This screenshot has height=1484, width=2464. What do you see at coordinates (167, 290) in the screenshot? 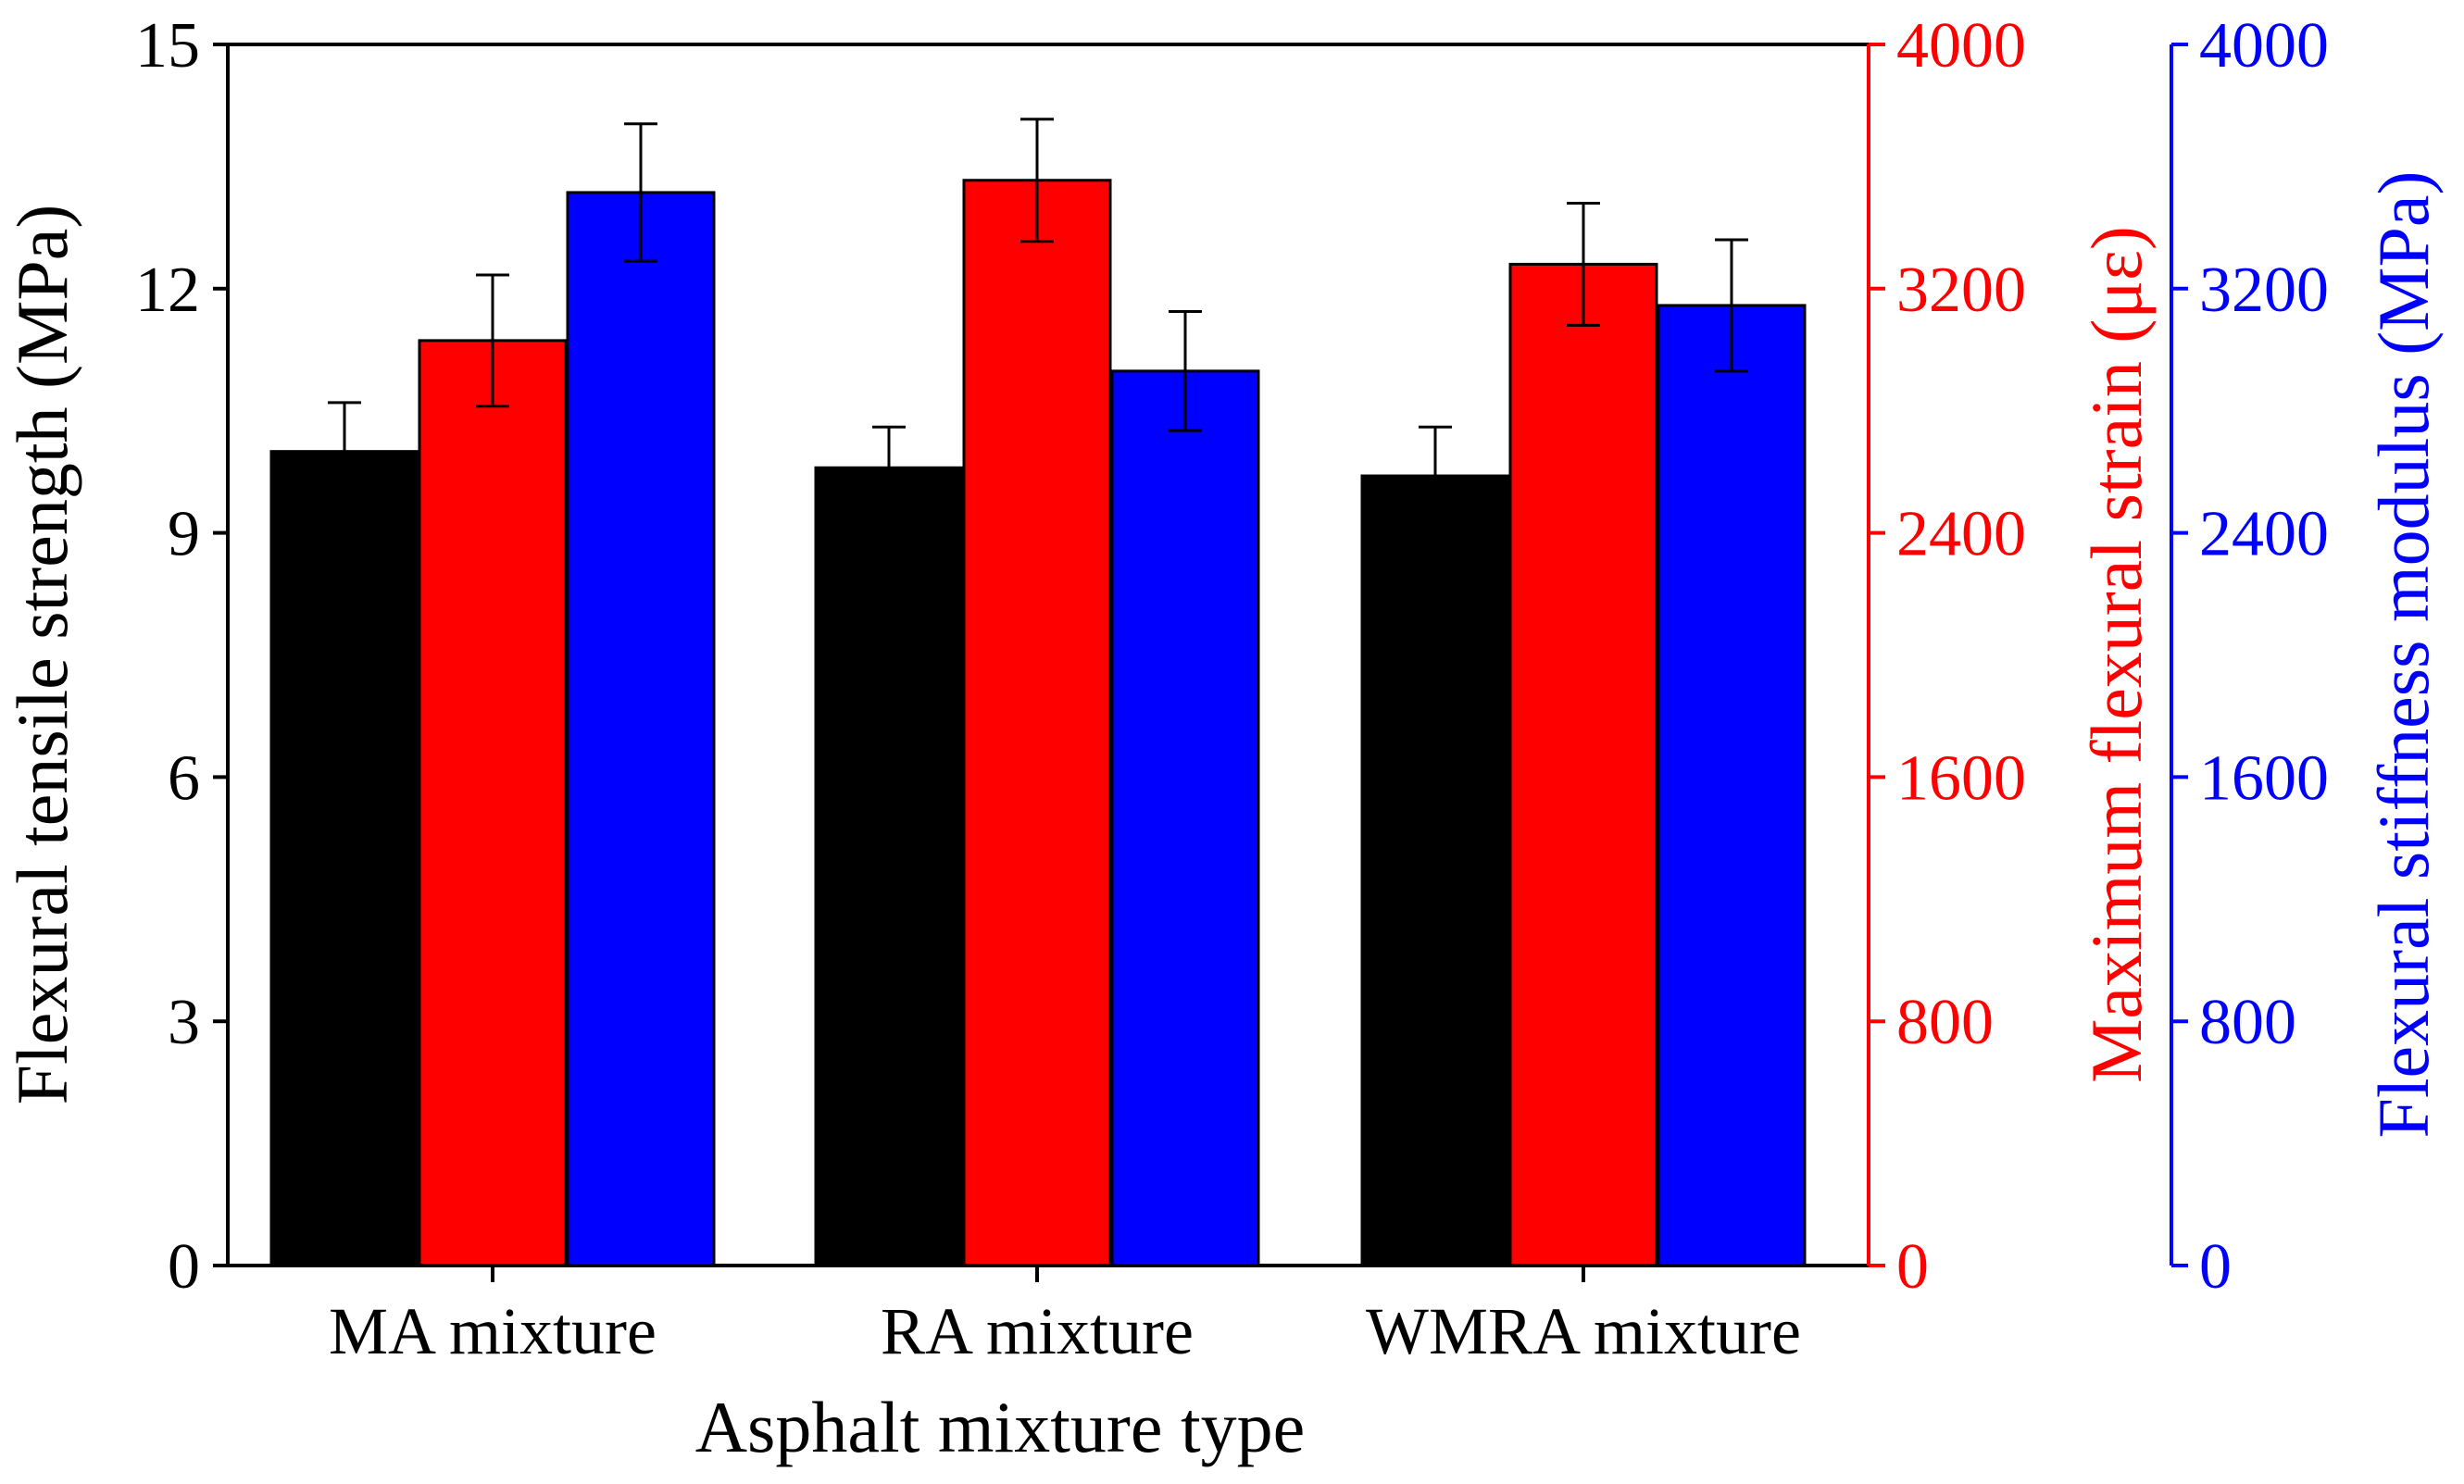
I see `left-tick-label-4: 12` at bounding box center [167, 290].